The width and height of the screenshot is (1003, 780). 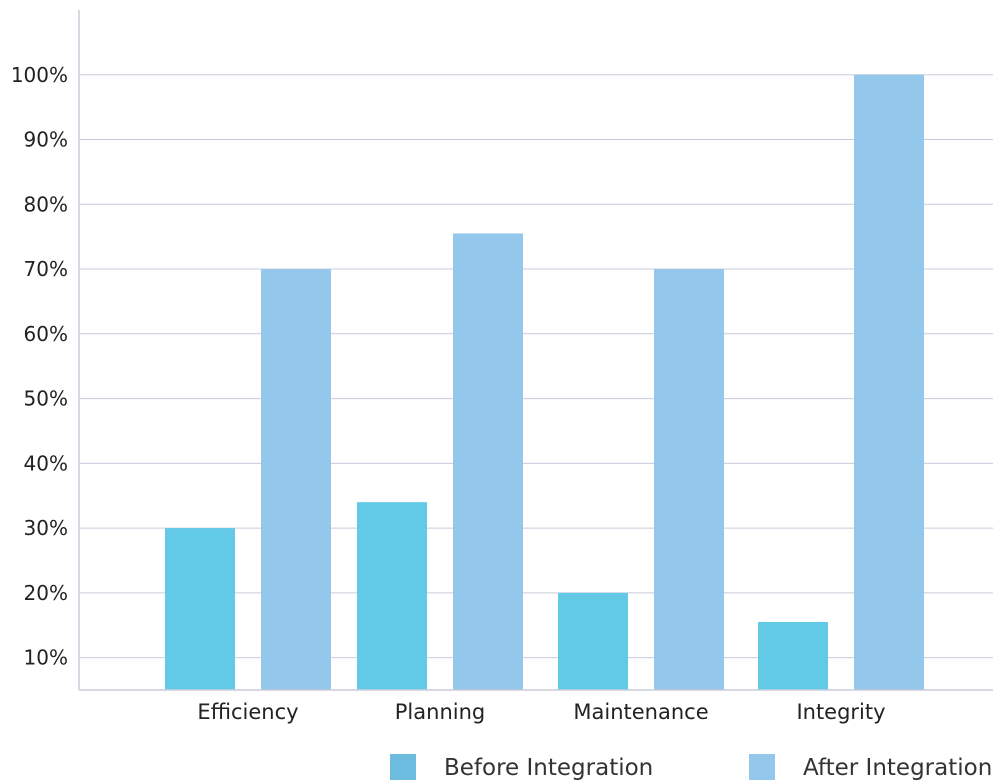 What do you see at coordinates (46, 658) in the screenshot?
I see `y-tick-label: 10%` at bounding box center [46, 658].